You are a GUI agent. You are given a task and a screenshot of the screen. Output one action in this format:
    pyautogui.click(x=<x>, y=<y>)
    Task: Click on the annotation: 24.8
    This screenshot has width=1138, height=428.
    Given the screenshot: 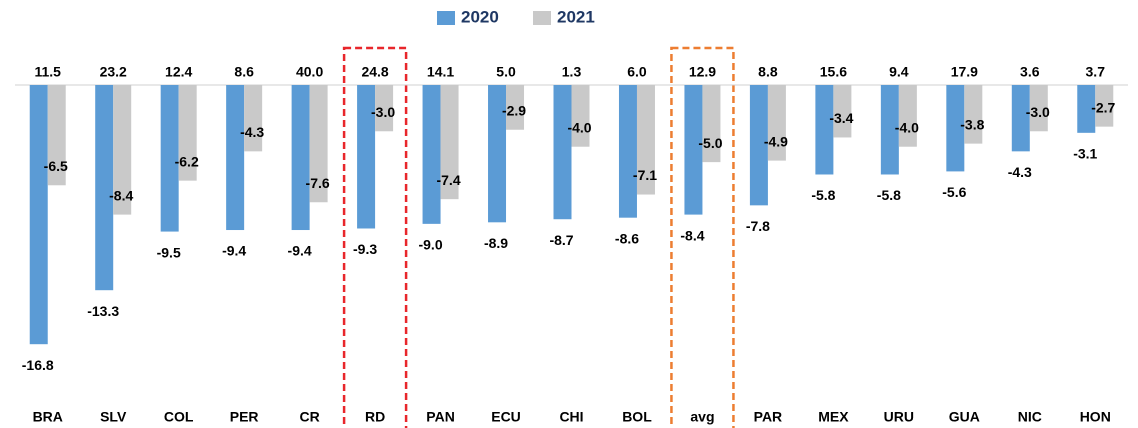 What is the action you would take?
    pyautogui.click(x=374, y=72)
    